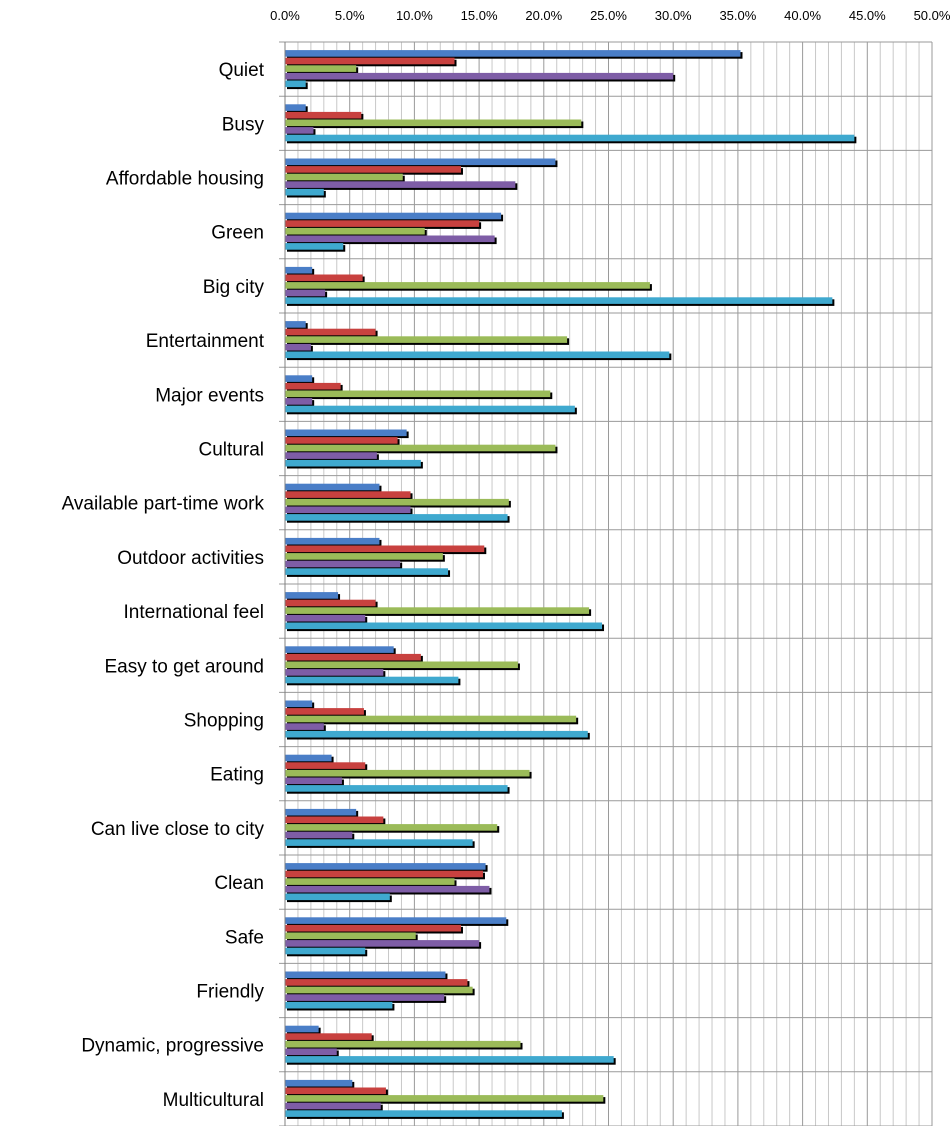 The height and width of the screenshot is (1126, 952). I want to click on category-label: Easy to get around, so click(185, 666).